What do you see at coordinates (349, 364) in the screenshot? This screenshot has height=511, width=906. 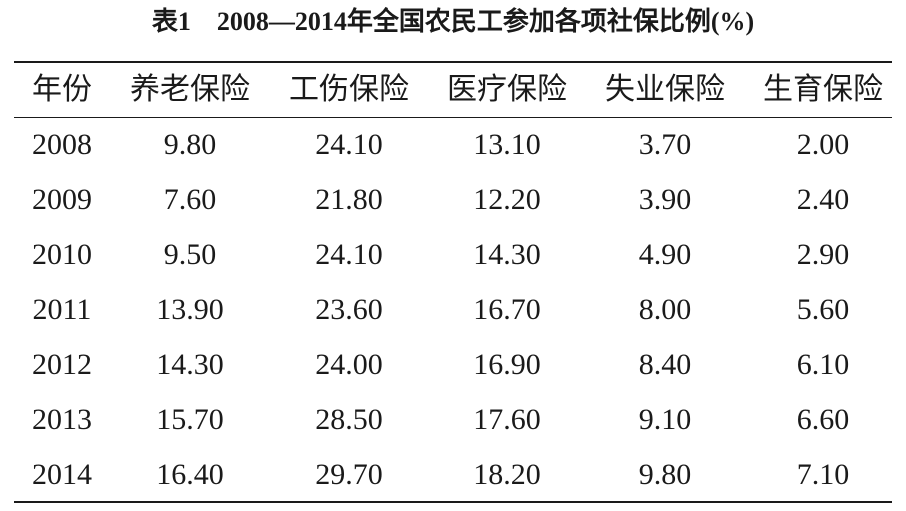 I see `value-cell: 24.00` at bounding box center [349, 364].